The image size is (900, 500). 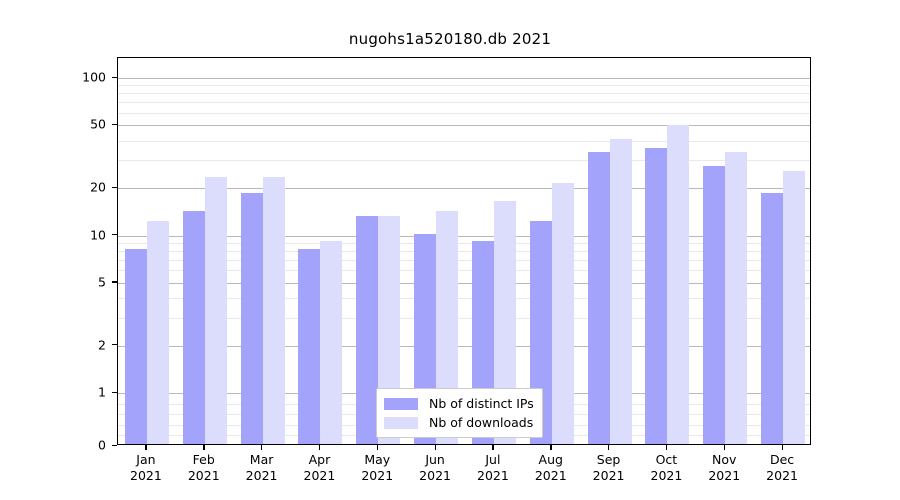 What do you see at coordinates (98, 124) in the screenshot?
I see `y-tick-label: 50` at bounding box center [98, 124].